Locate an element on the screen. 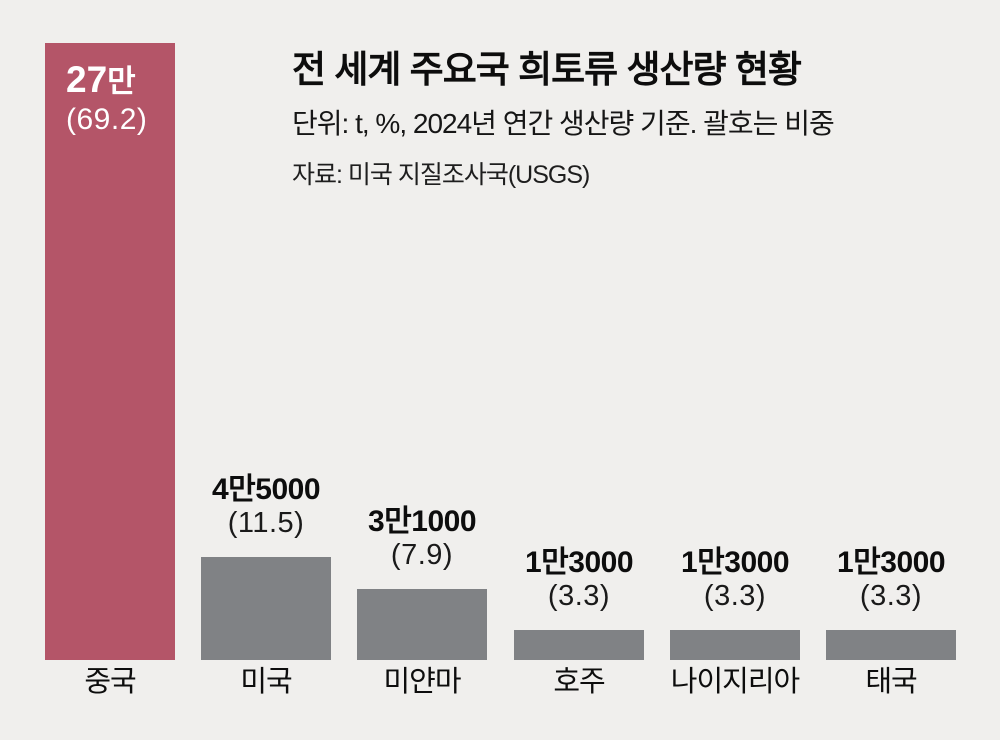  category-label-1: 미국 is located at coordinates (266, 682).